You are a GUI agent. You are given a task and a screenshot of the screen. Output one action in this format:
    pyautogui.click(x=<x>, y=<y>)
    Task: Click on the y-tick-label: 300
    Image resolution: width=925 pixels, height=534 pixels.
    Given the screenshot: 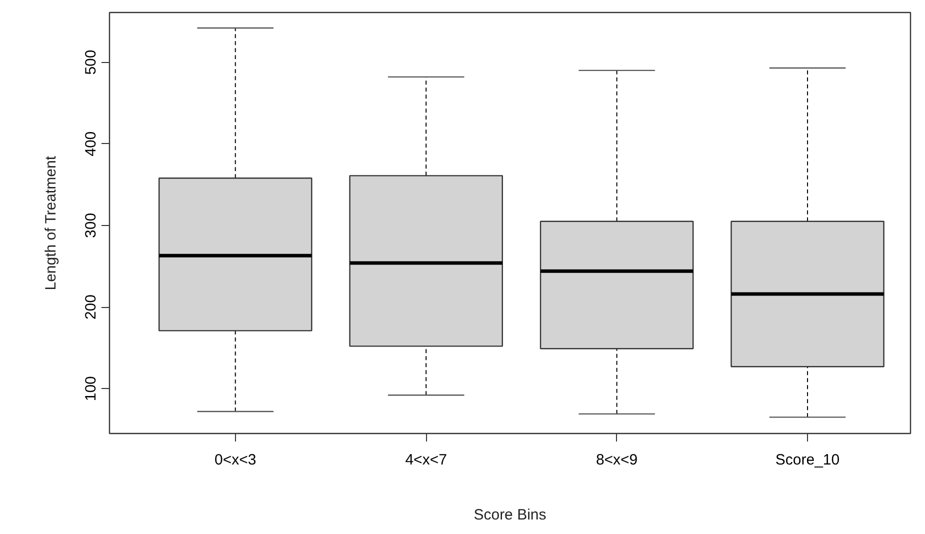 What is the action you would take?
    pyautogui.click(x=91, y=225)
    